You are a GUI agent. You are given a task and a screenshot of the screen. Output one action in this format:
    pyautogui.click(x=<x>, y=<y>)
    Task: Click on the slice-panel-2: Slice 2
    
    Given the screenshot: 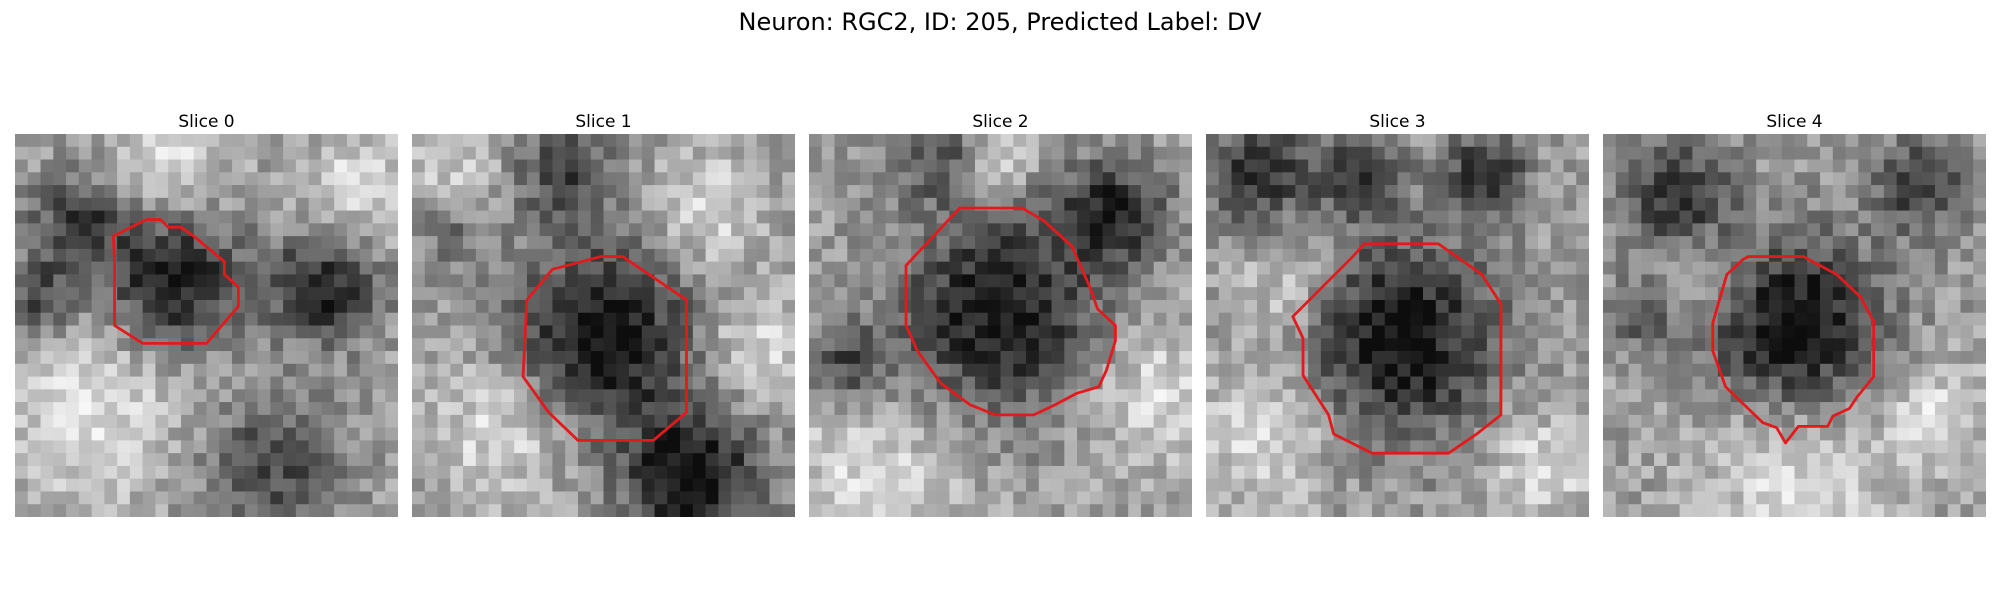 What is the action you would take?
    pyautogui.click(x=1000, y=313)
    